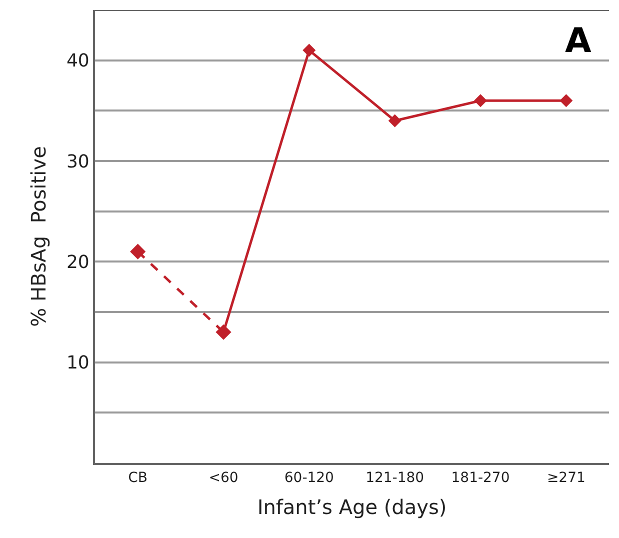  What do you see at coordinates (78, 363) in the screenshot?
I see `y-tick-label: 10` at bounding box center [78, 363].